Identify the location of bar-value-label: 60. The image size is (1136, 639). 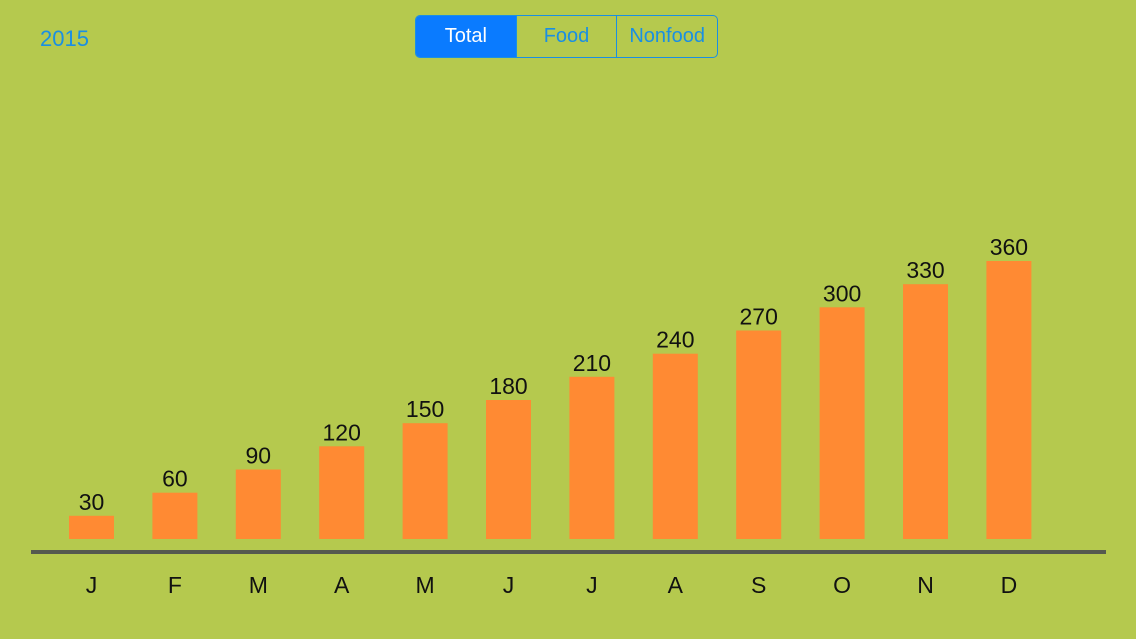
(175, 479).